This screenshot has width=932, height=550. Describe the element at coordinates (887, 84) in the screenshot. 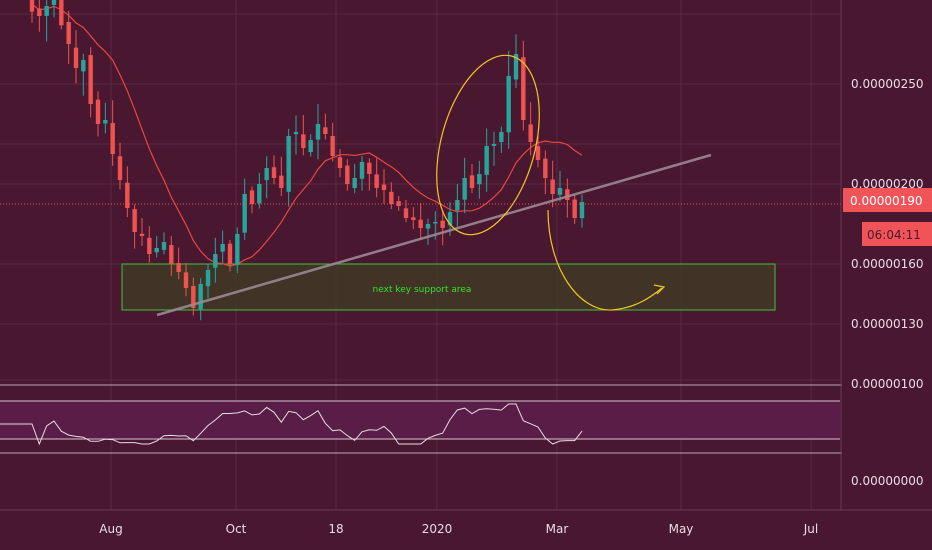

I see `price-tick-label: 0.00000250` at that location.